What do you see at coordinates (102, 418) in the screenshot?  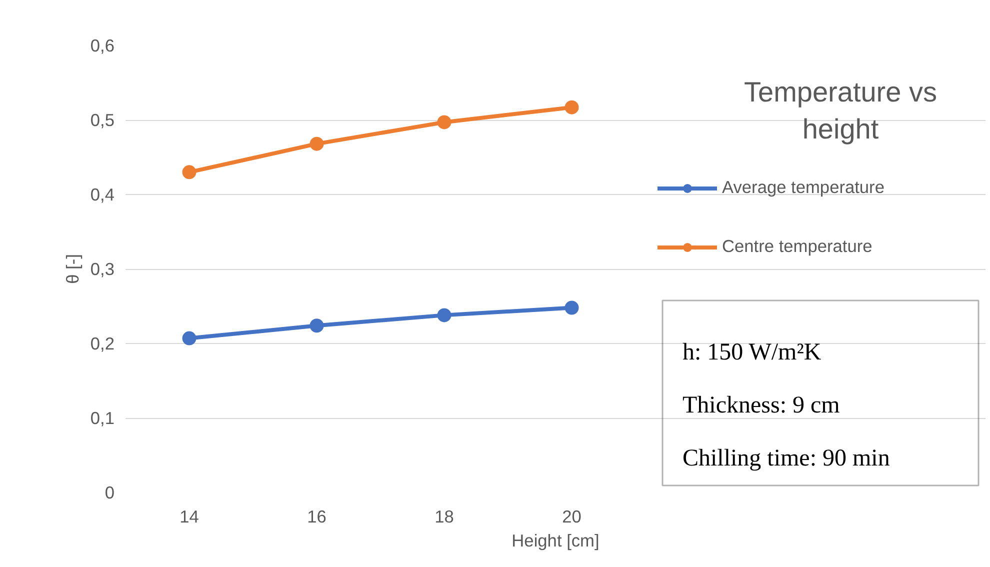 I see `y-tick-label: 0,1` at bounding box center [102, 418].